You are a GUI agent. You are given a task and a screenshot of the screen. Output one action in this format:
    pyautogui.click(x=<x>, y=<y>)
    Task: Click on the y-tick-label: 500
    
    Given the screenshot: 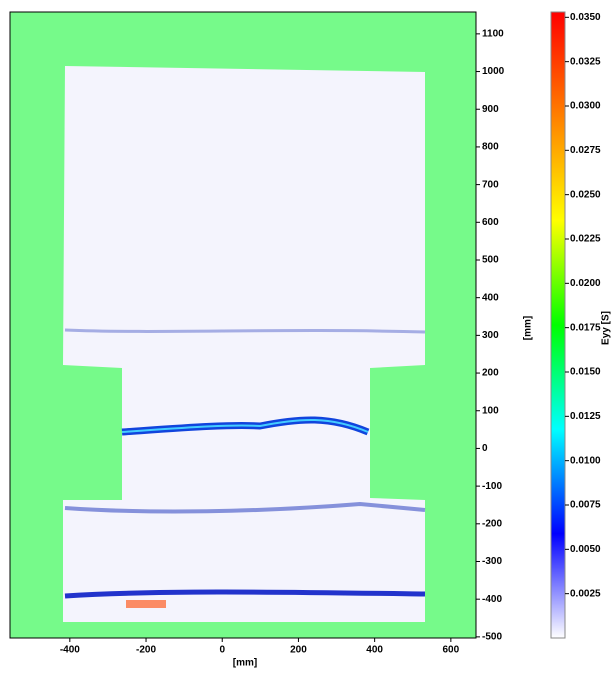 What is the action you would take?
    pyautogui.click(x=490, y=260)
    